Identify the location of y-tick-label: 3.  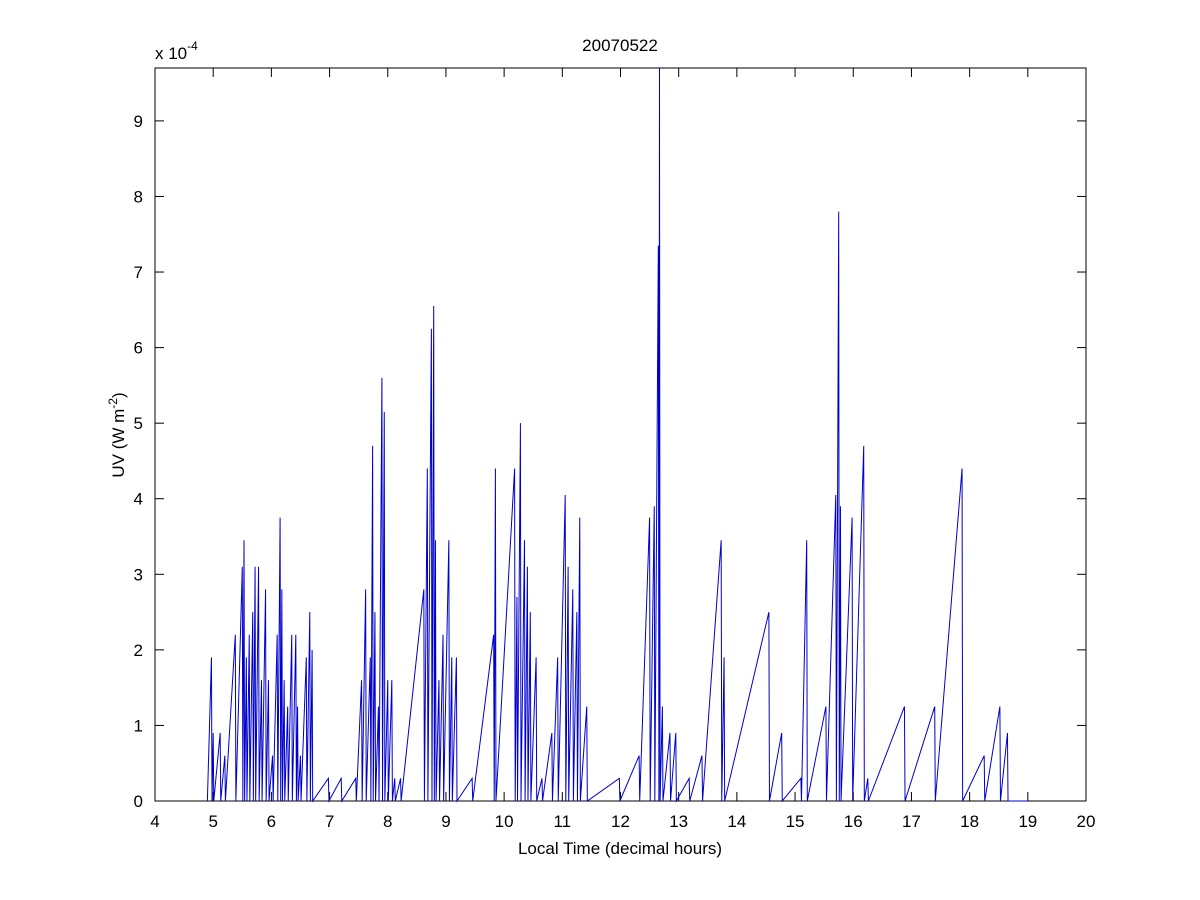
(138, 574).